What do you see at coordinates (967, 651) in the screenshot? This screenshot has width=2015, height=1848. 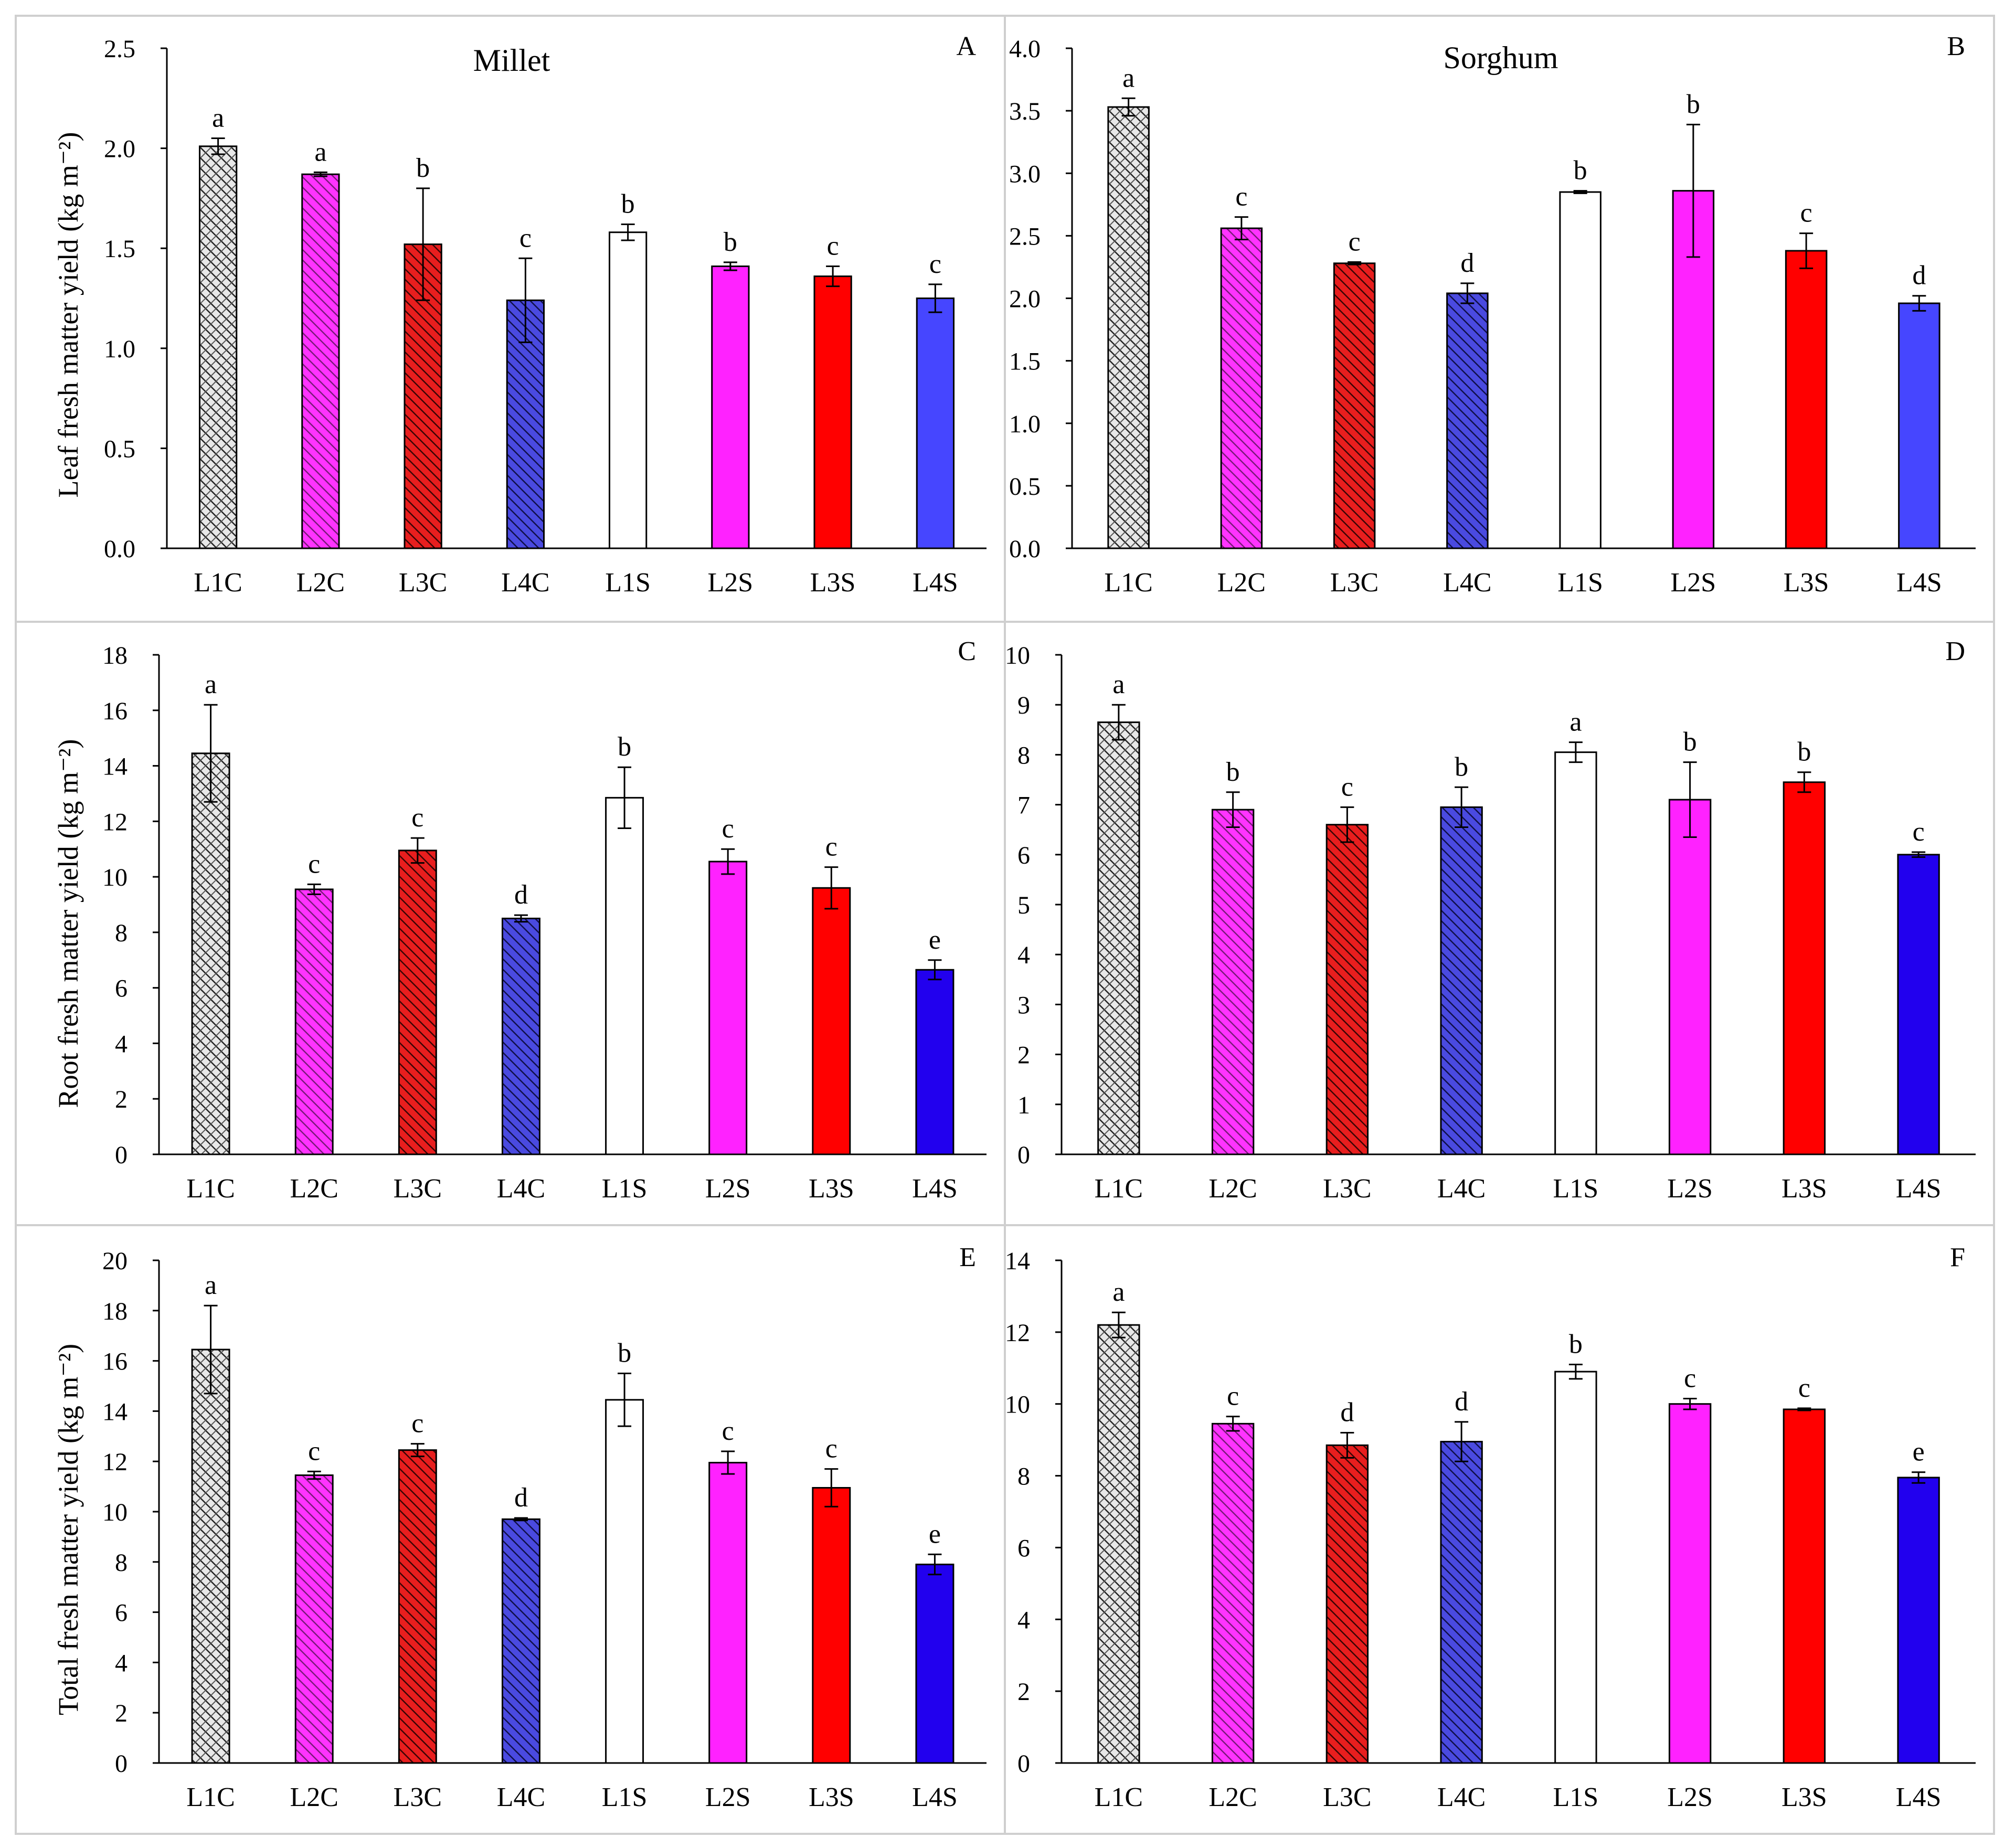 I see `panel-label-c: C` at bounding box center [967, 651].